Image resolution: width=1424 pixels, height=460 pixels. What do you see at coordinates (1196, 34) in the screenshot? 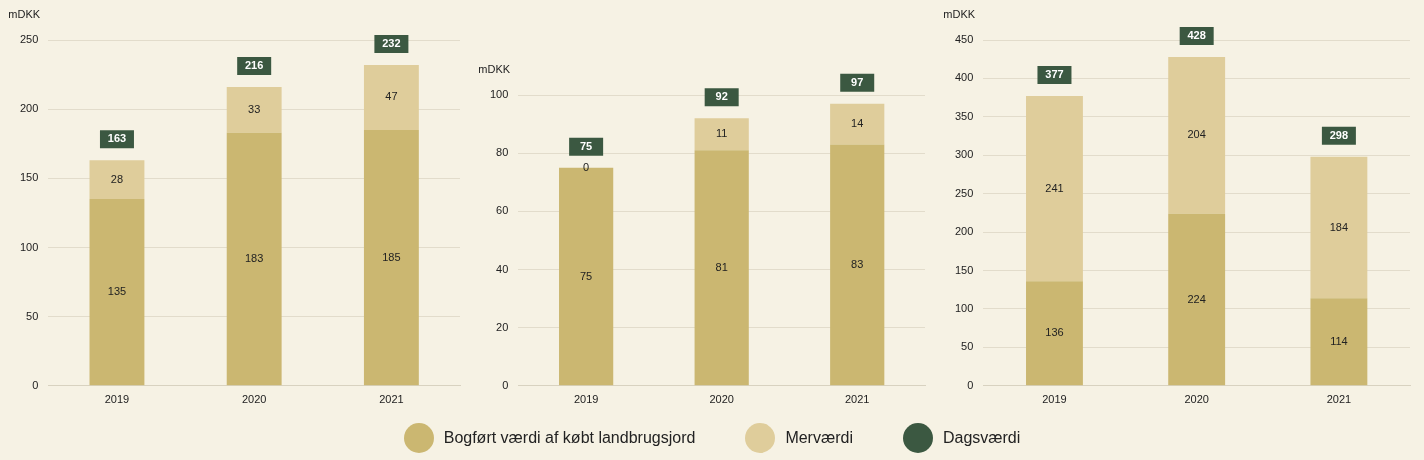
I see `total-label: 428` at bounding box center [1196, 34].